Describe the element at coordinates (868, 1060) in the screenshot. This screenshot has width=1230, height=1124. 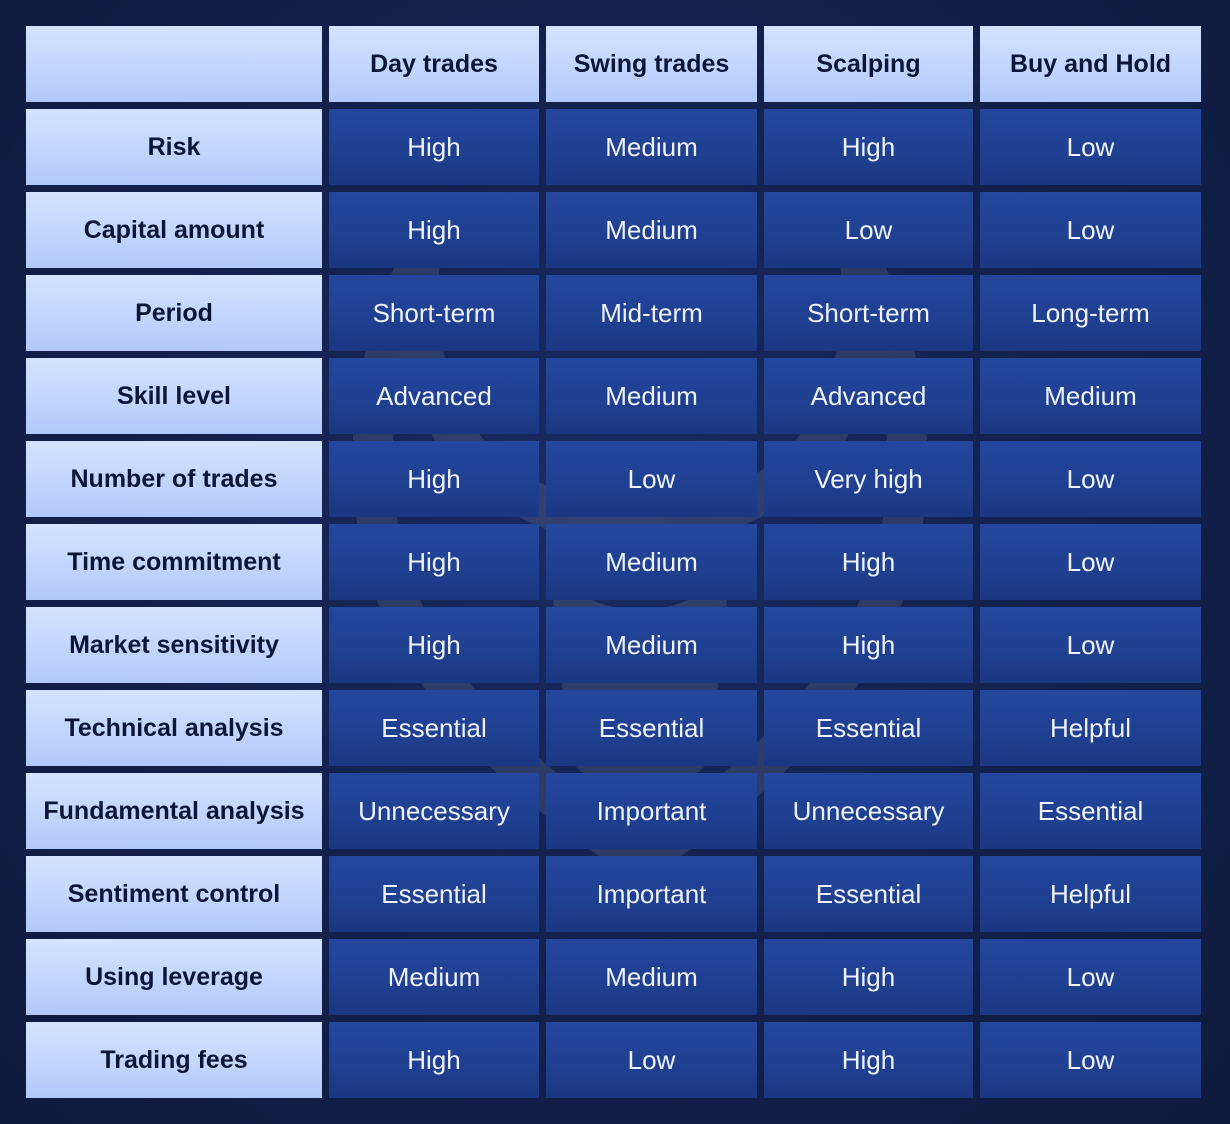
I see `table-cell-trading-fees-scalping: High` at that location.